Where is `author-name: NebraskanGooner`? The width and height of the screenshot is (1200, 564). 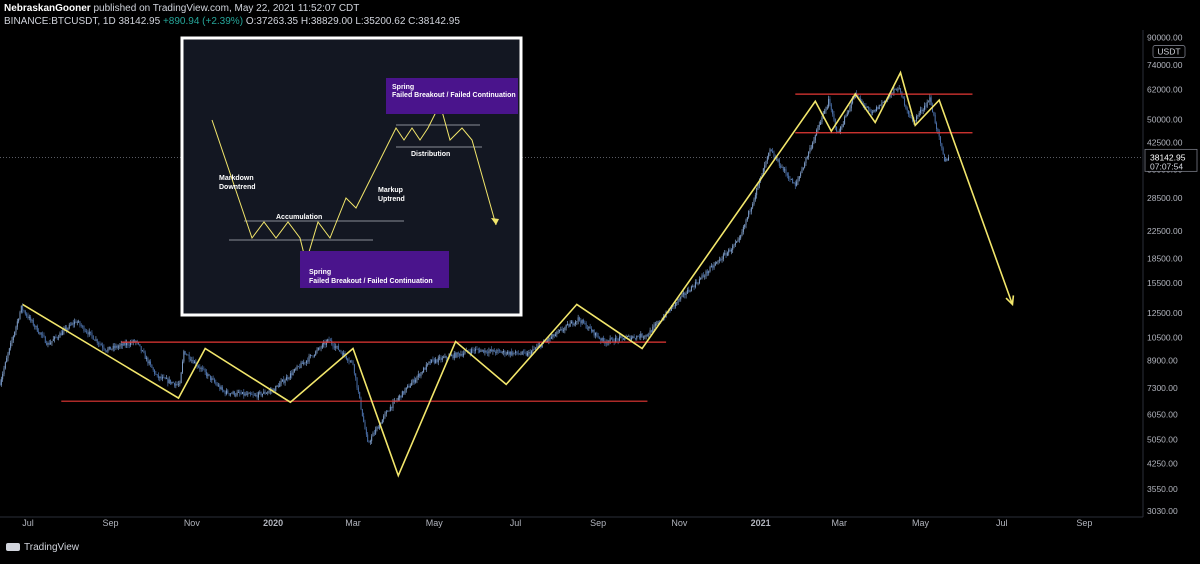 author-name: NebraskanGooner is located at coordinates (47, 8).